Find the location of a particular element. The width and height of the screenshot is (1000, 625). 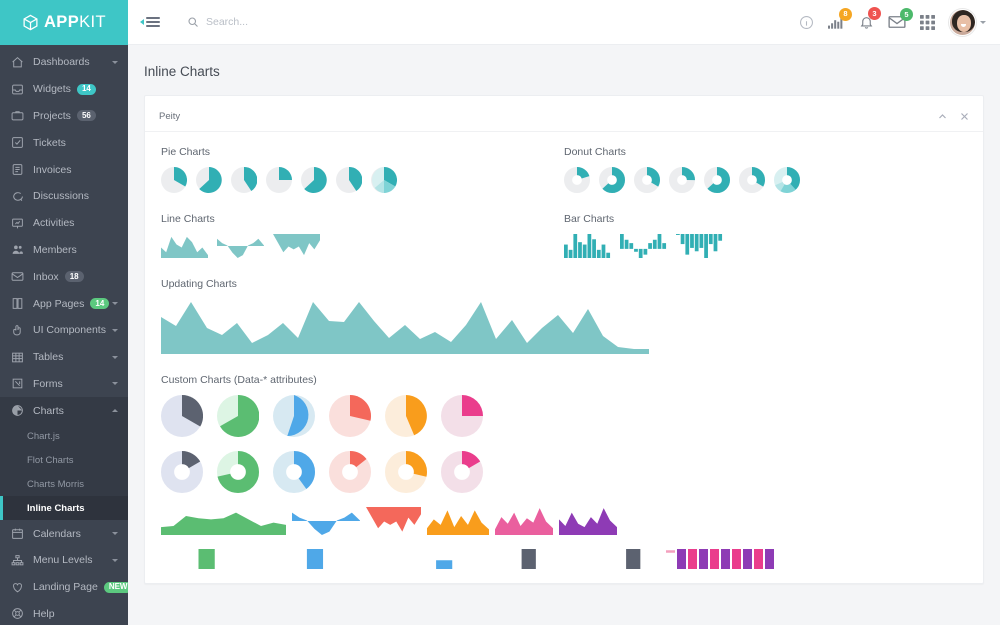

sidebar-item-menu-levels: Menu Levels is located at coordinates (64, 560).